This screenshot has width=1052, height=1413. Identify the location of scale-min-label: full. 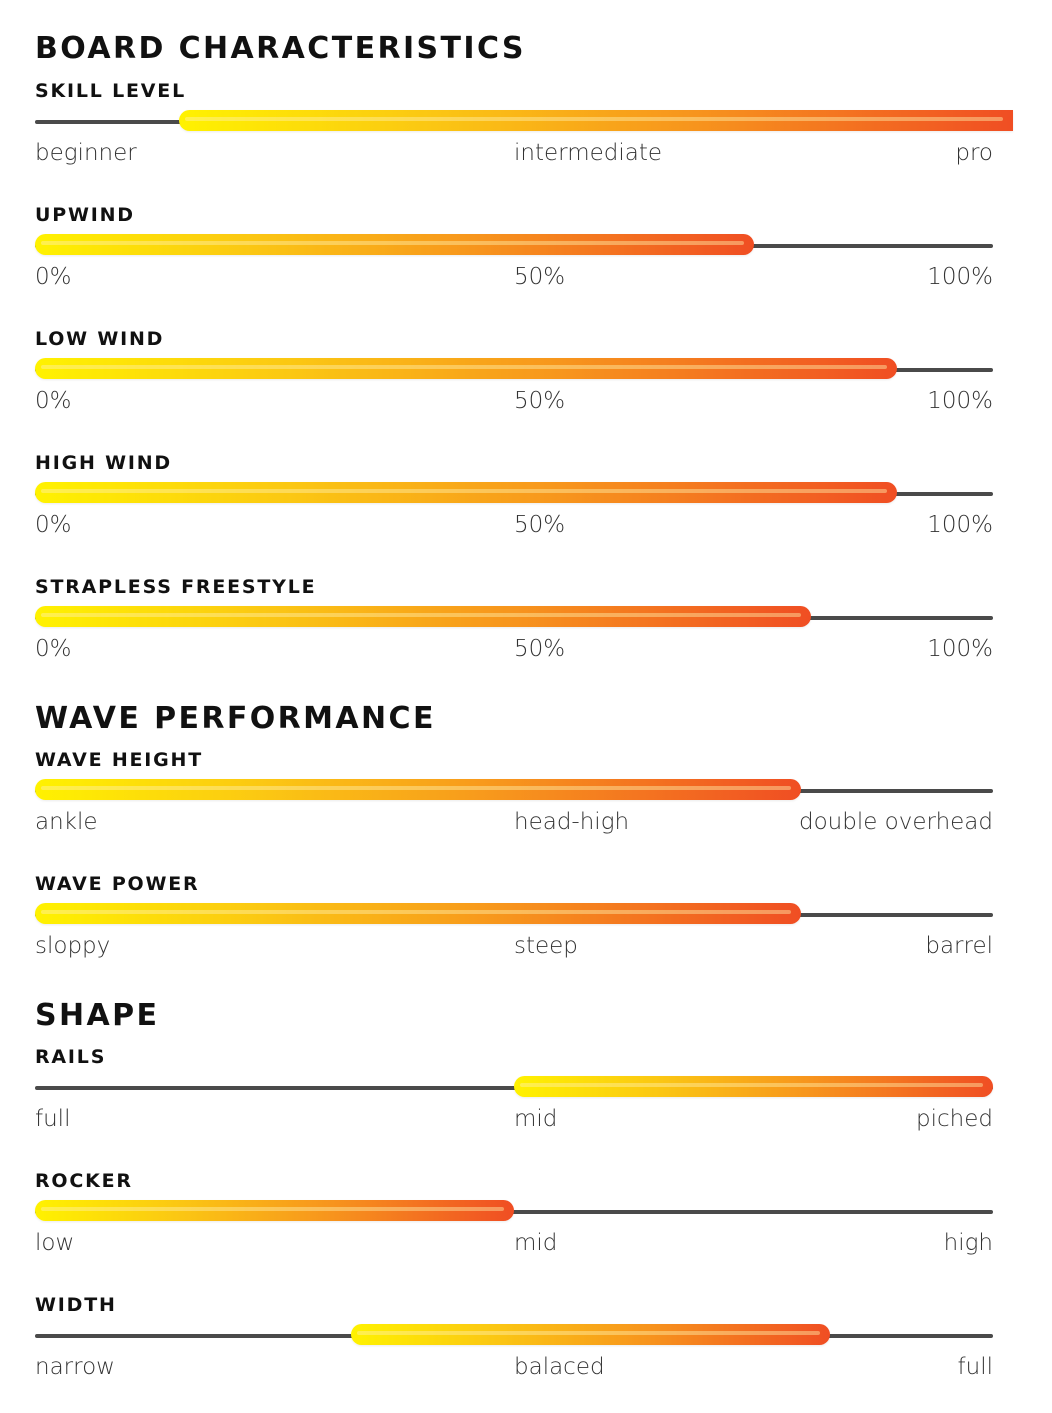
(53, 1119).